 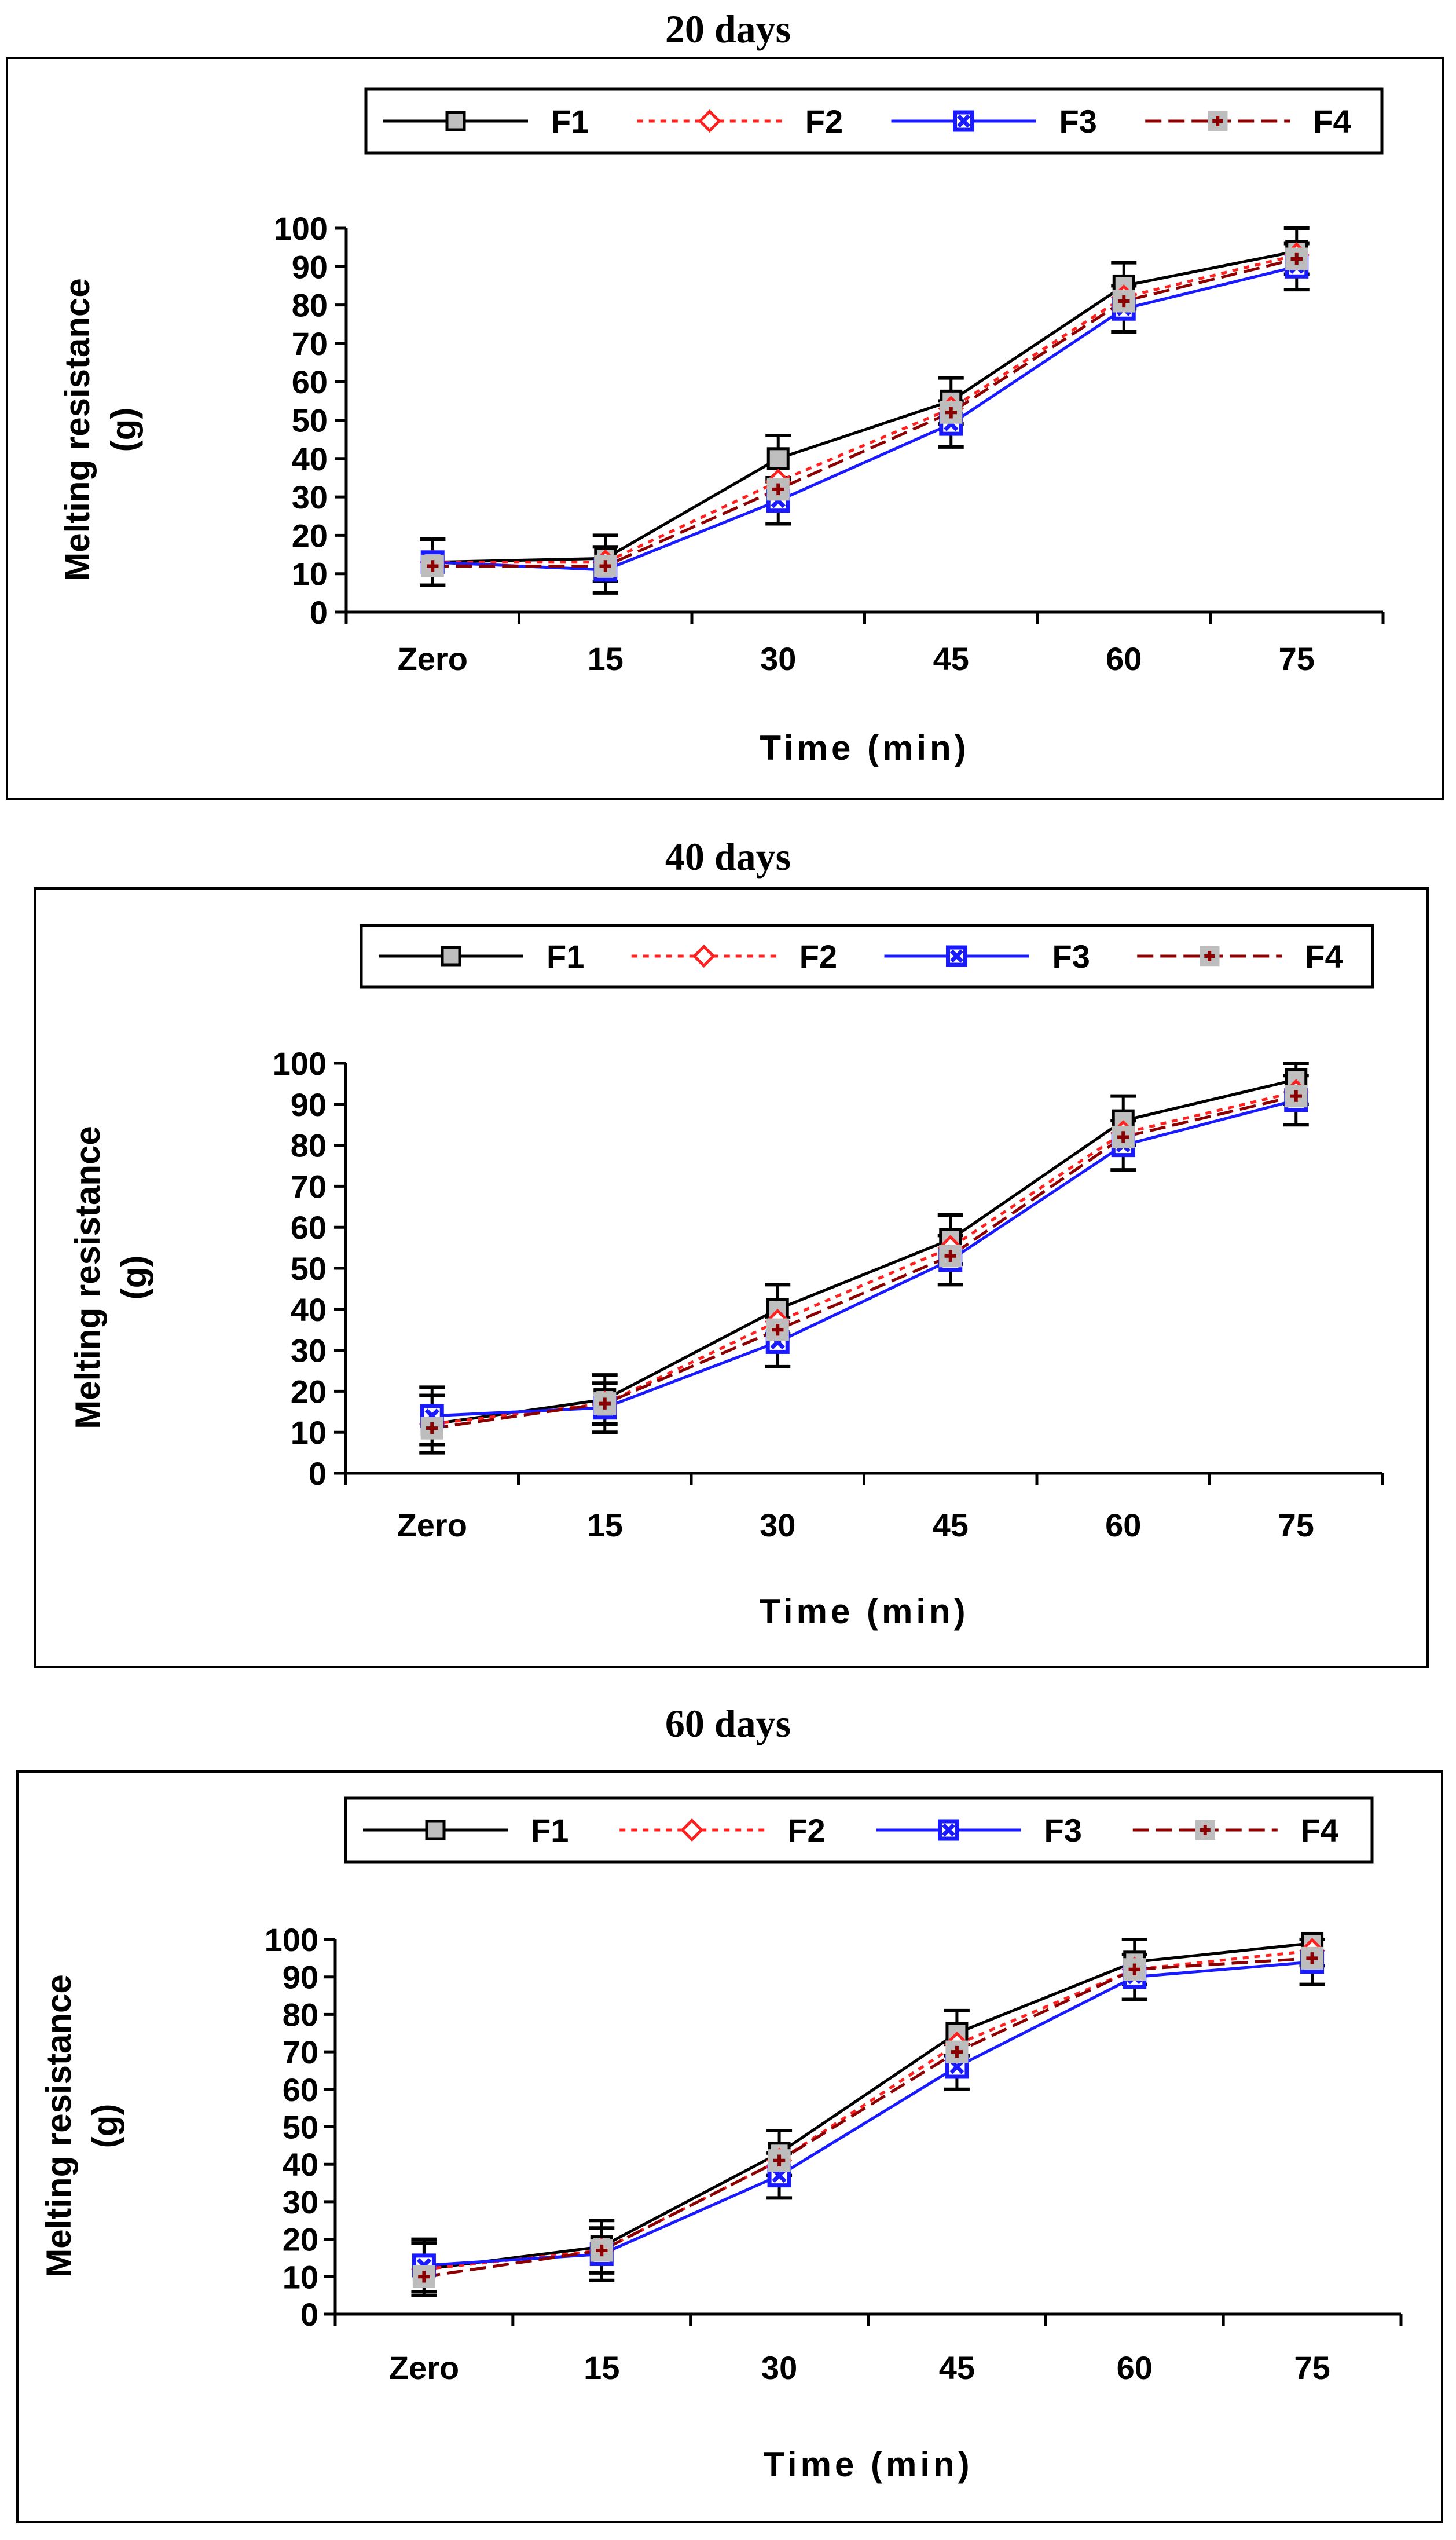 What do you see at coordinates (704, 956) in the screenshot?
I see `legend-marker-f2` at bounding box center [704, 956].